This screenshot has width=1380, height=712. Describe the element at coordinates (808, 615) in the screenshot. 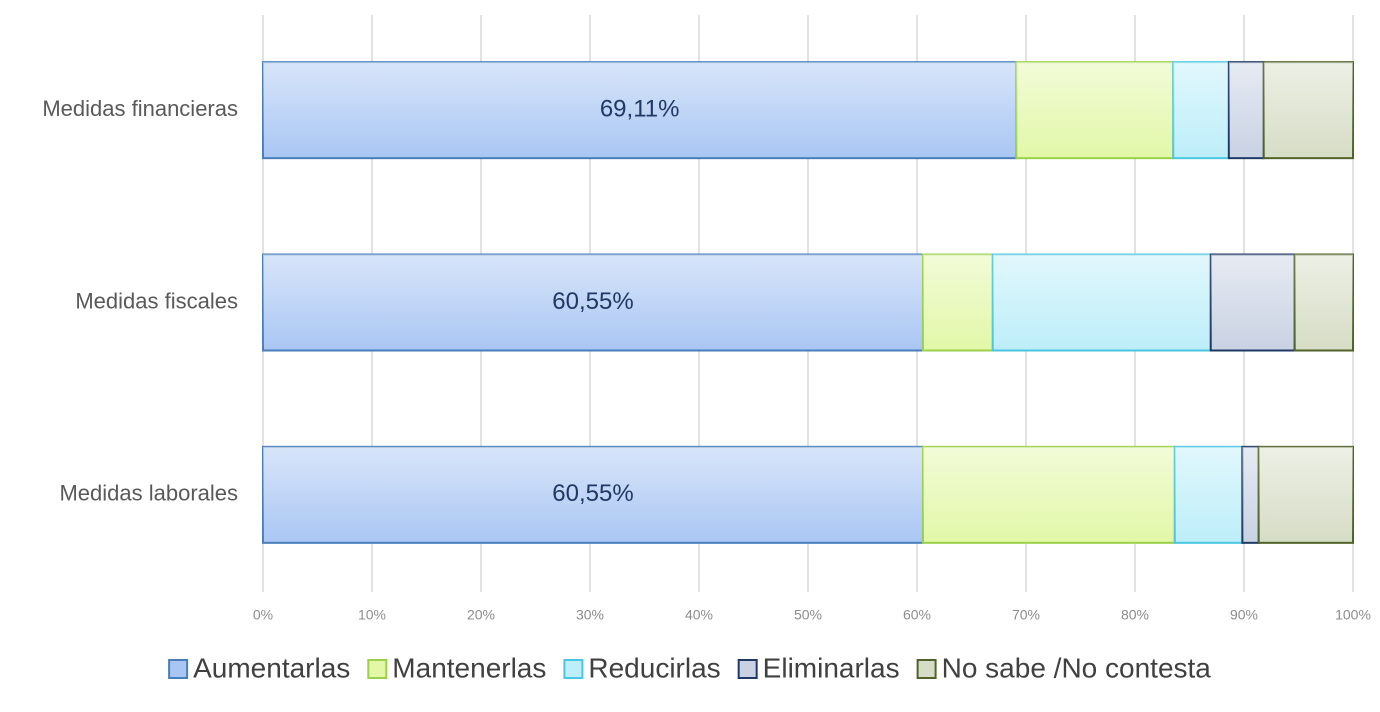

I see `x-tick-label: 50%` at that location.